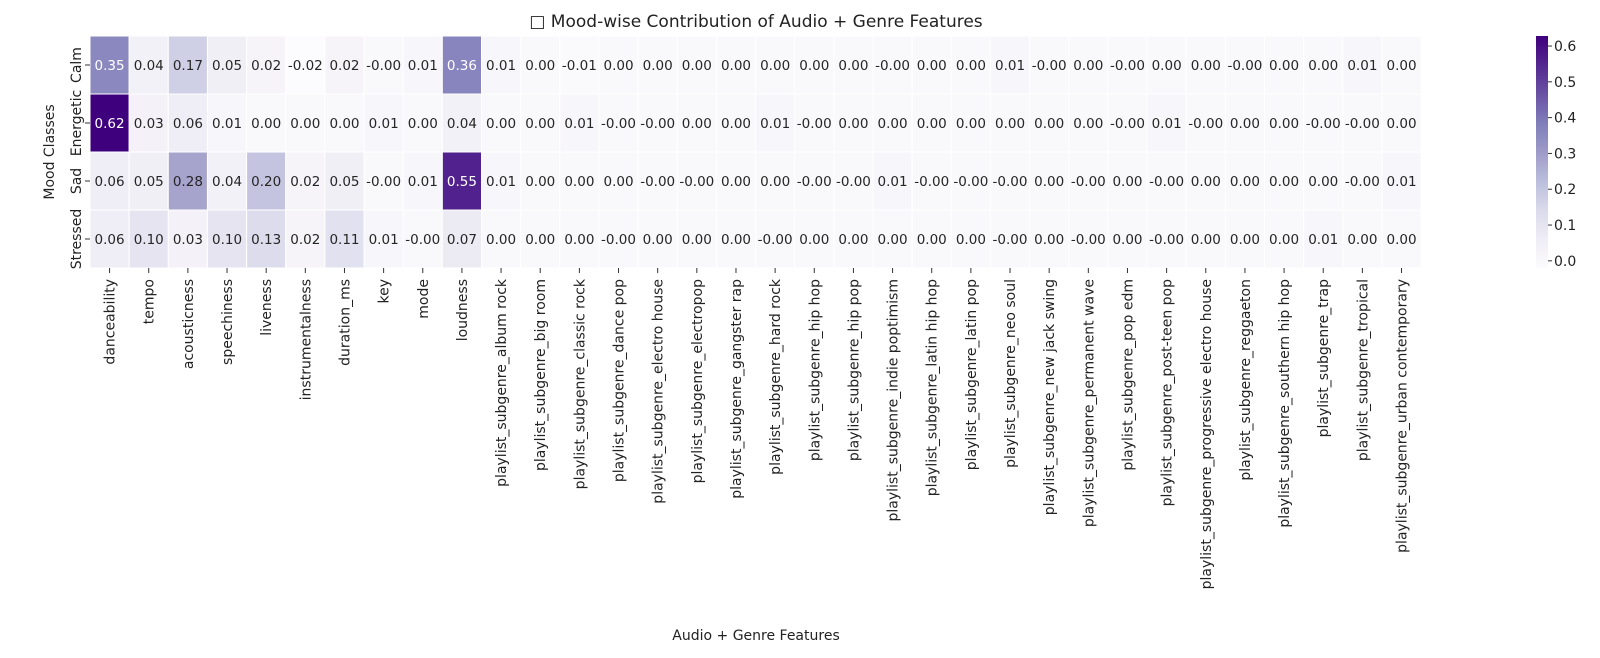  Describe the element at coordinates (188, 182) in the screenshot. I see `cell-value-label: 0.28` at that location.